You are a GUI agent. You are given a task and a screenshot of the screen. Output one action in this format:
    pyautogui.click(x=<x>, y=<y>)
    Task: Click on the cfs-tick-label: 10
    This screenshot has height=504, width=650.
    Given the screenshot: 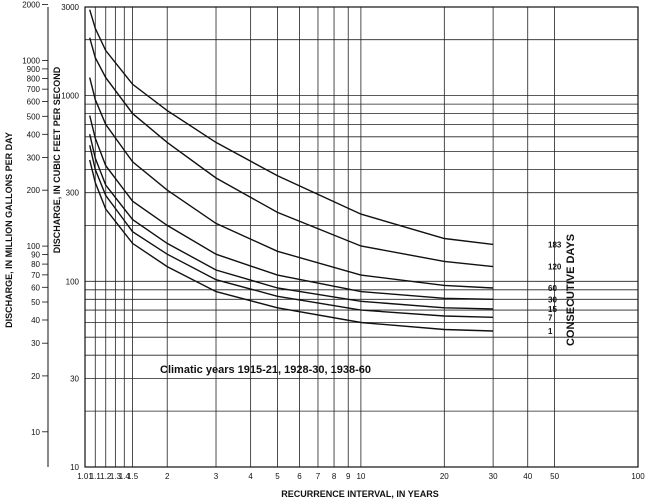 What is the action you would take?
    pyautogui.click(x=74, y=467)
    